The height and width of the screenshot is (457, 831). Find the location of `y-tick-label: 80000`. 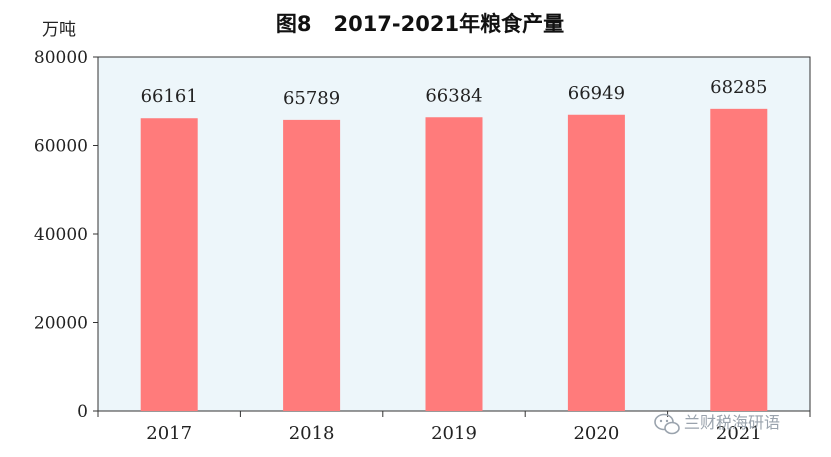

y-tick-label: 80000 is located at coordinates (61, 58).